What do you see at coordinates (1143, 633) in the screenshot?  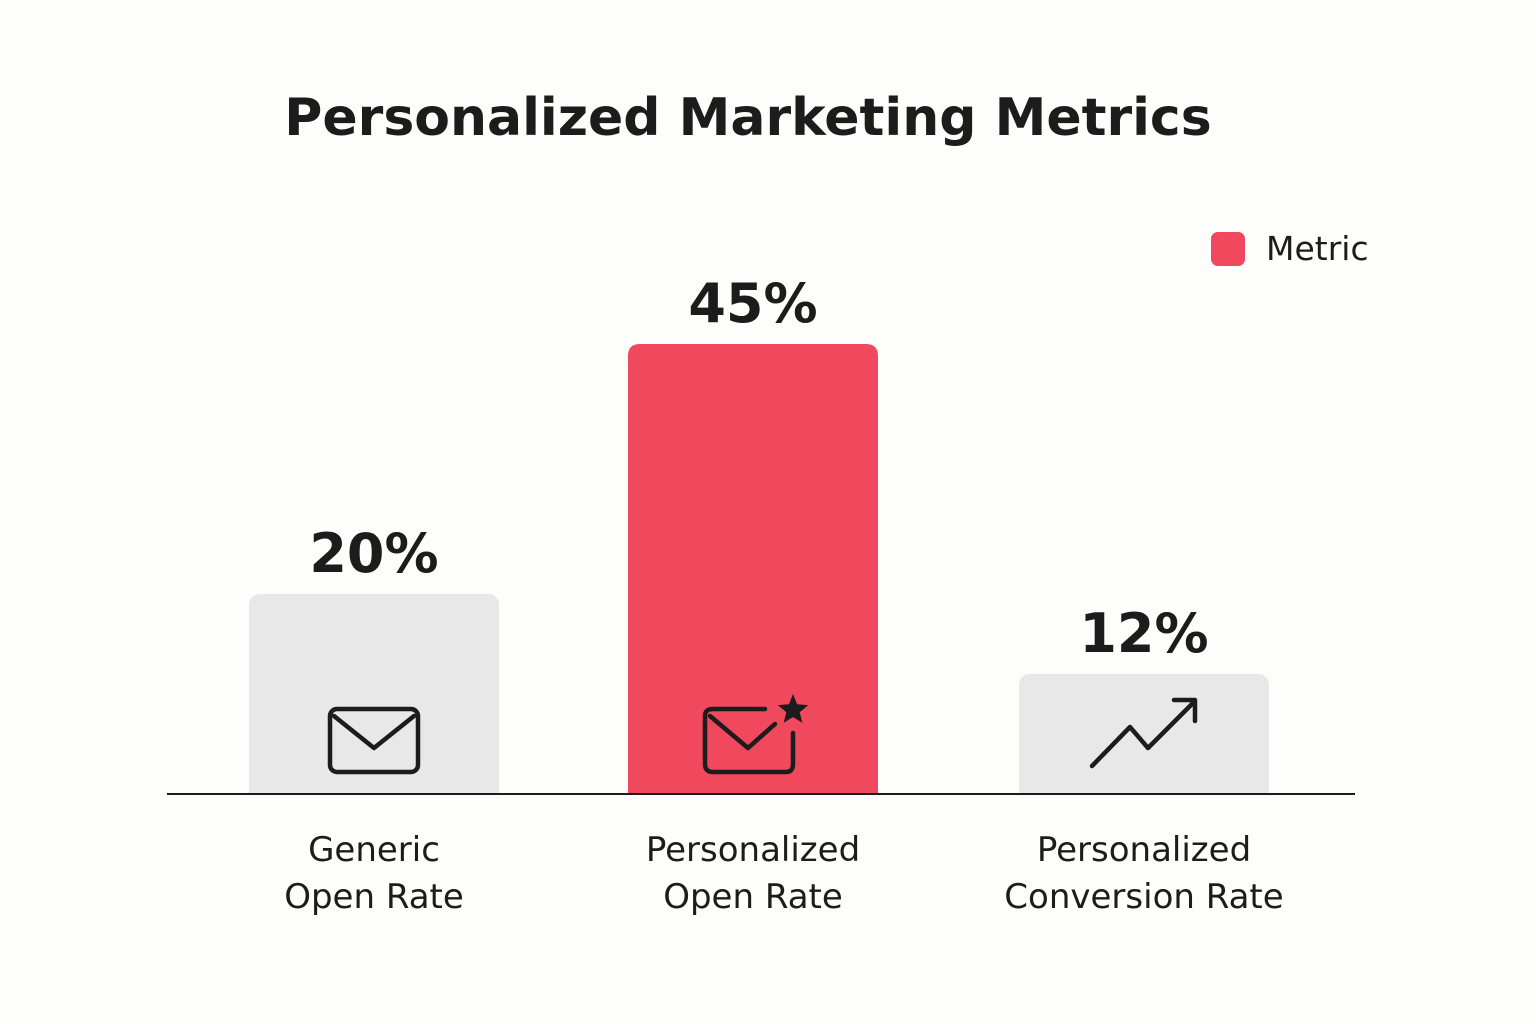 I see `value-label: 12%` at bounding box center [1143, 633].